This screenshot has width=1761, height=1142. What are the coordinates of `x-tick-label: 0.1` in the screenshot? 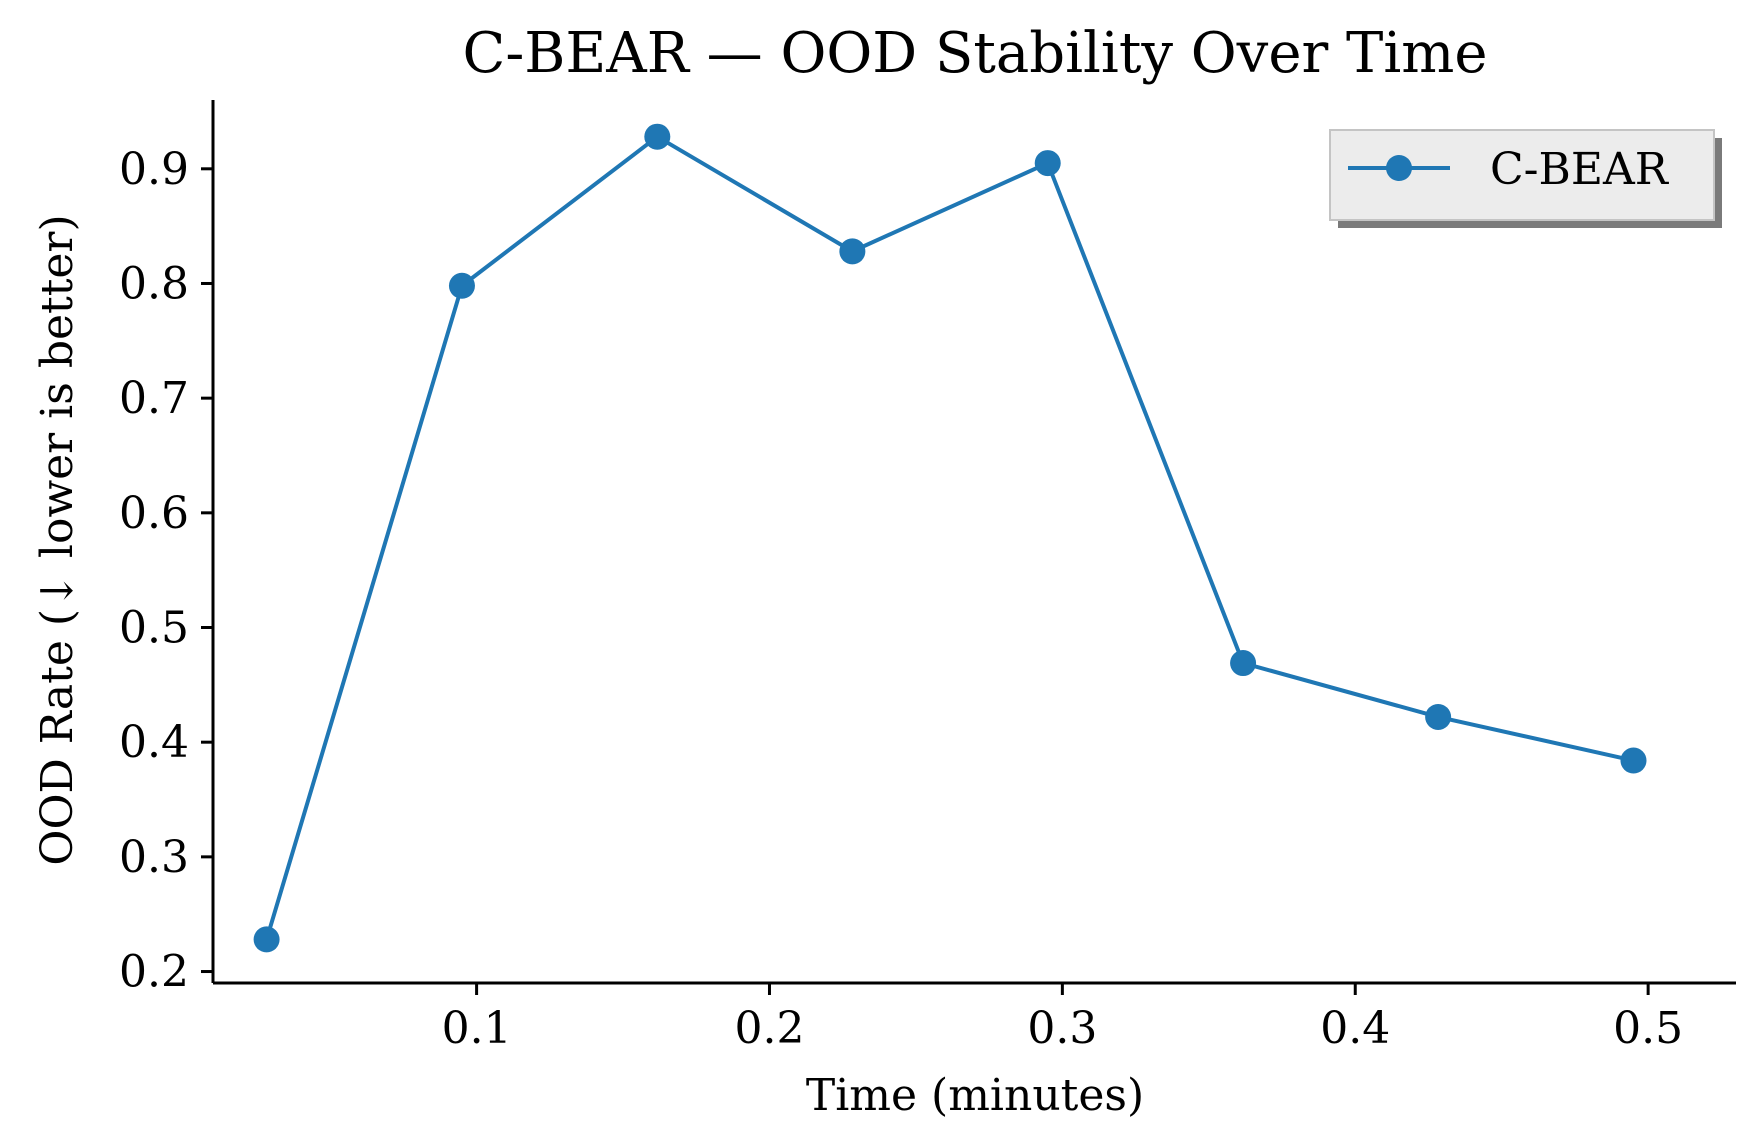 It's located at (477, 1028).